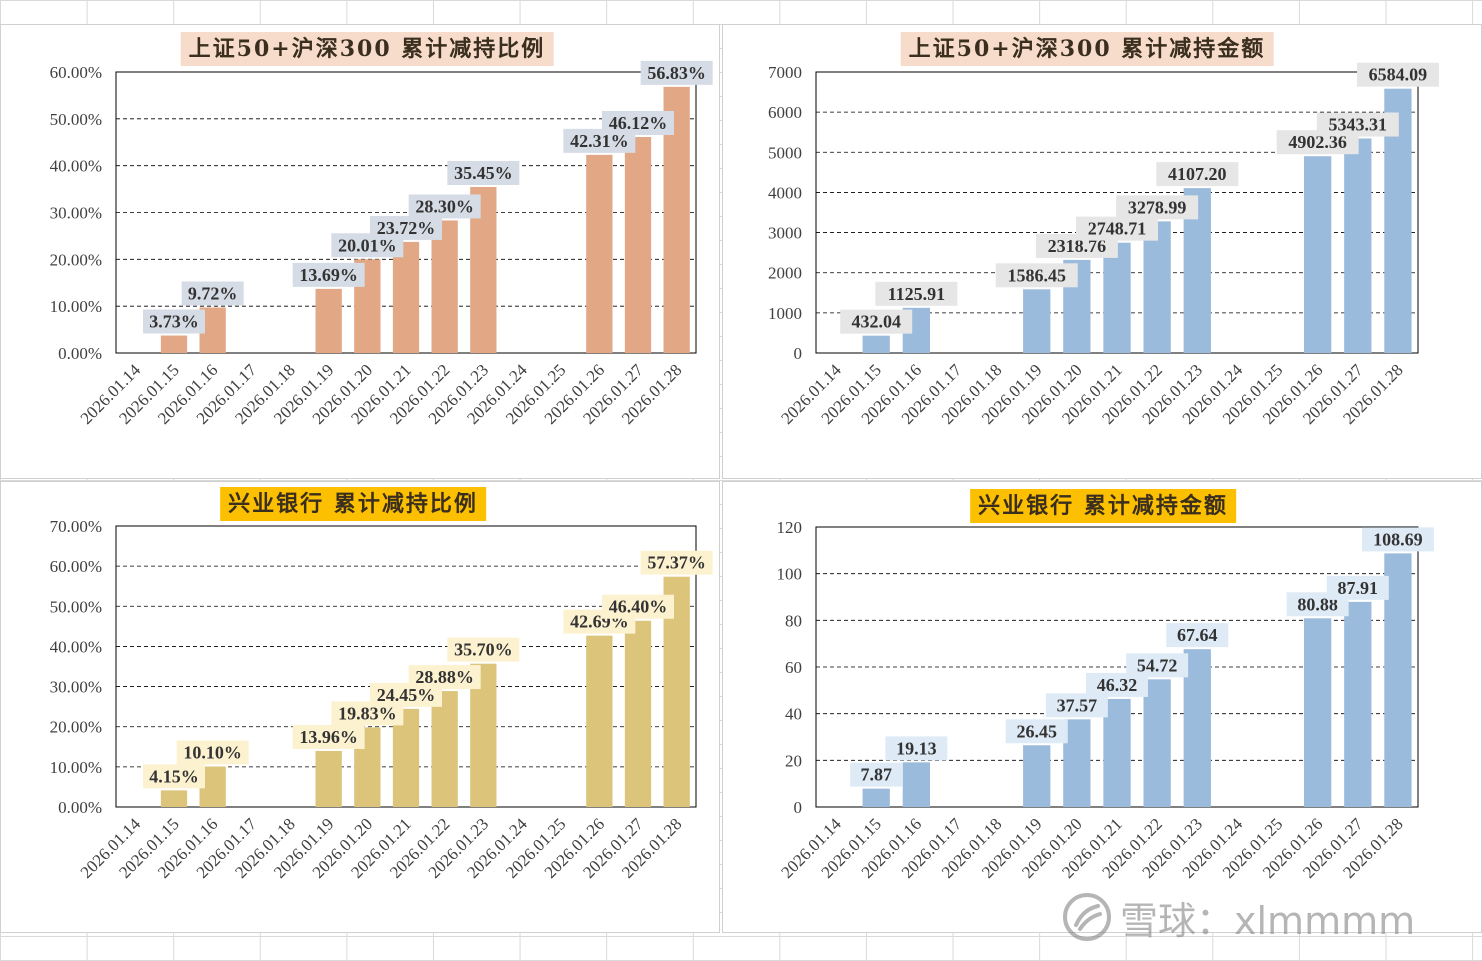 The image size is (1482, 961). What do you see at coordinates (406, 228) in the screenshot?
I see `data-label: 23.72%` at bounding box center [406, 228].